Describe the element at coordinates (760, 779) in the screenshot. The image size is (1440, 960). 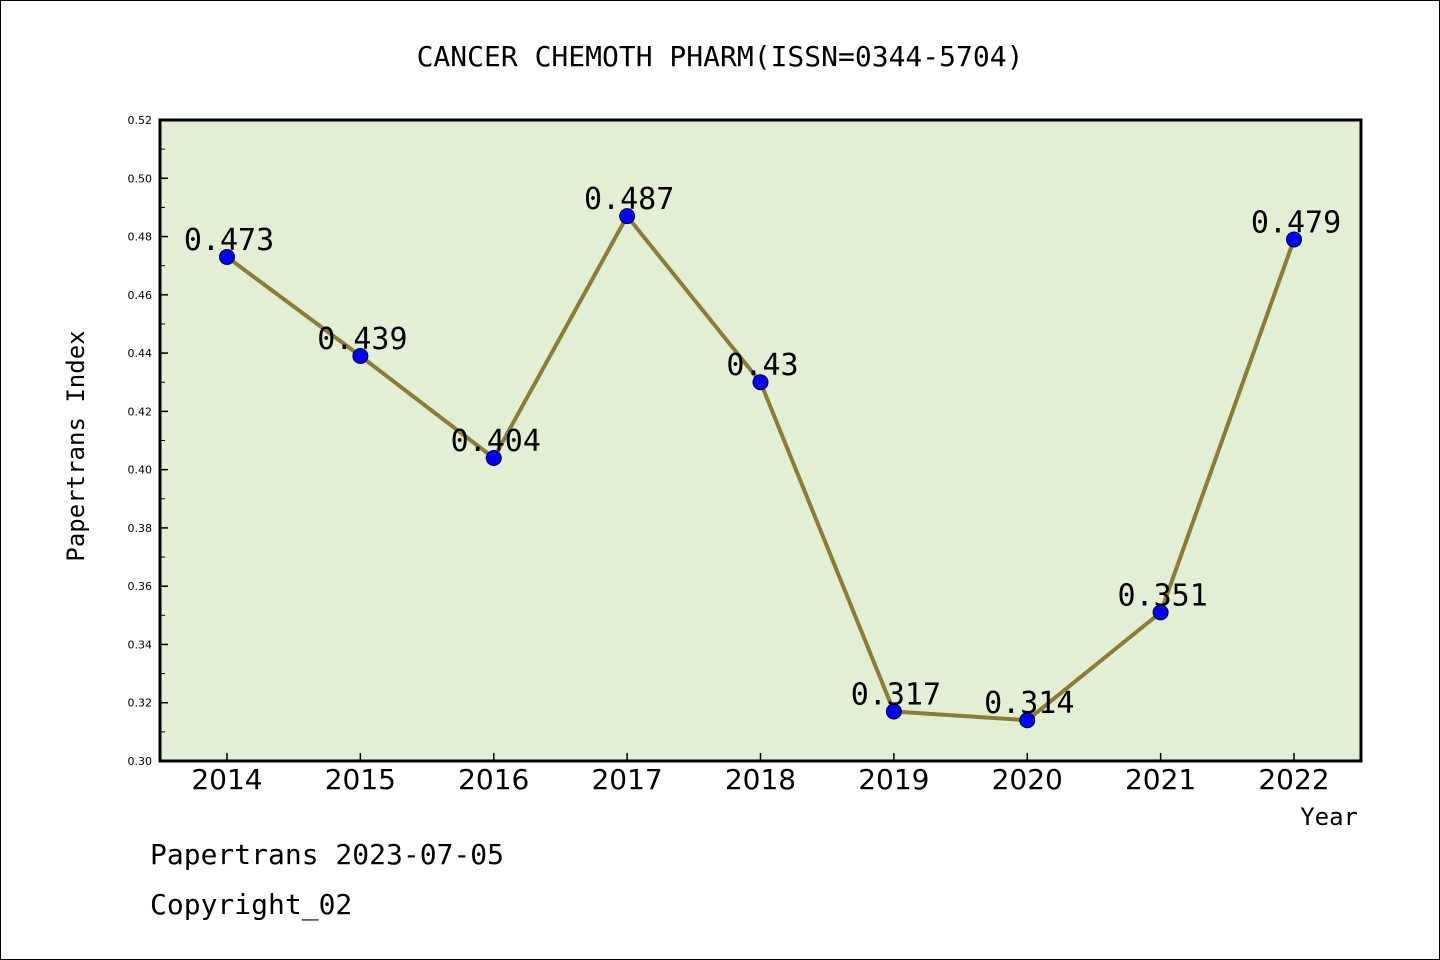
I see `x-tick-label: 2018` at that location.